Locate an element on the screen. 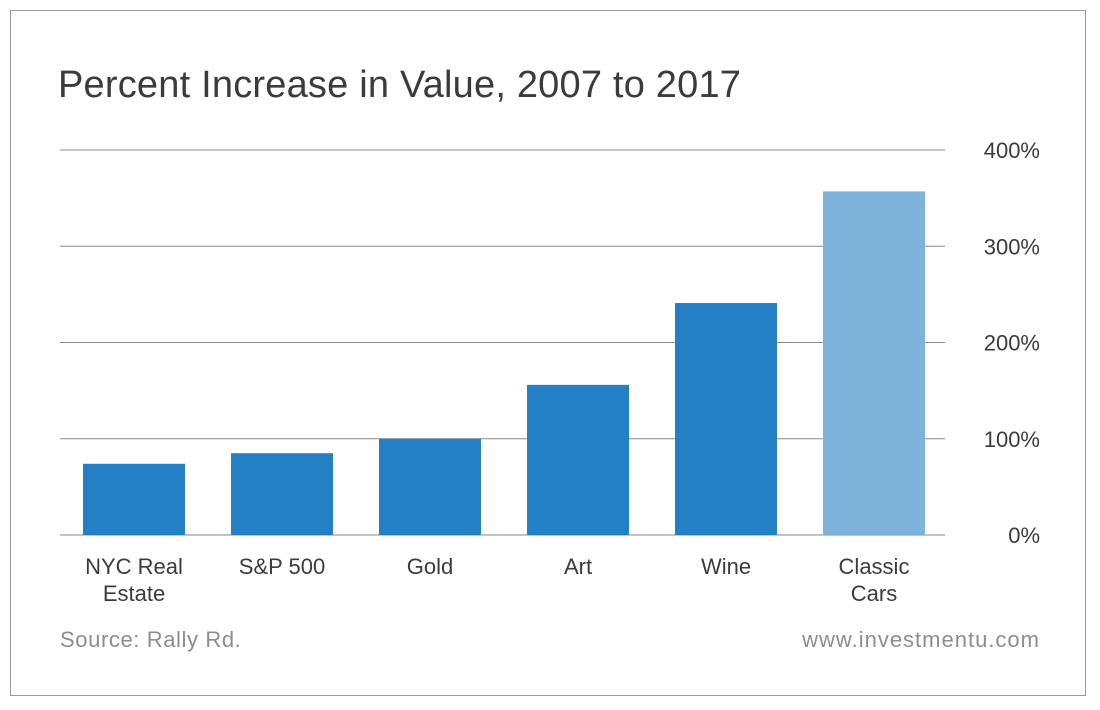 The image size is (1100, 710). y-tick-label: 0% is located at coordinates (1024, 535).